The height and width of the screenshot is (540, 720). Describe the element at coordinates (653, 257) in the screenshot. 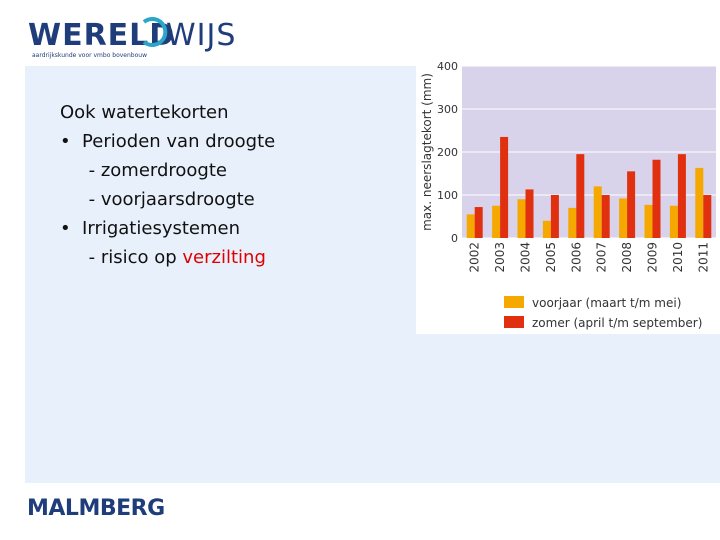

I see `x-tick-label: 2009` at that location.